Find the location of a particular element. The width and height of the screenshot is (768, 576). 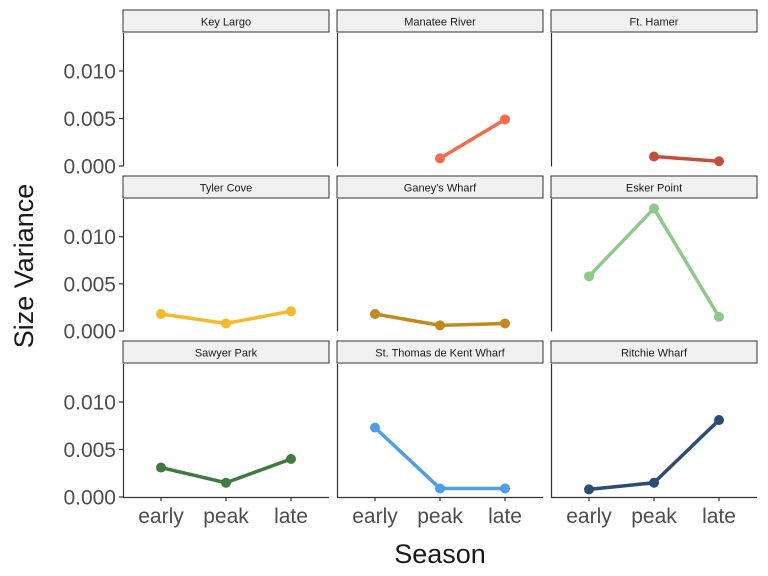

data-point-st-thomas-de-kent-wharf-late is located at coordinates (505, 488).